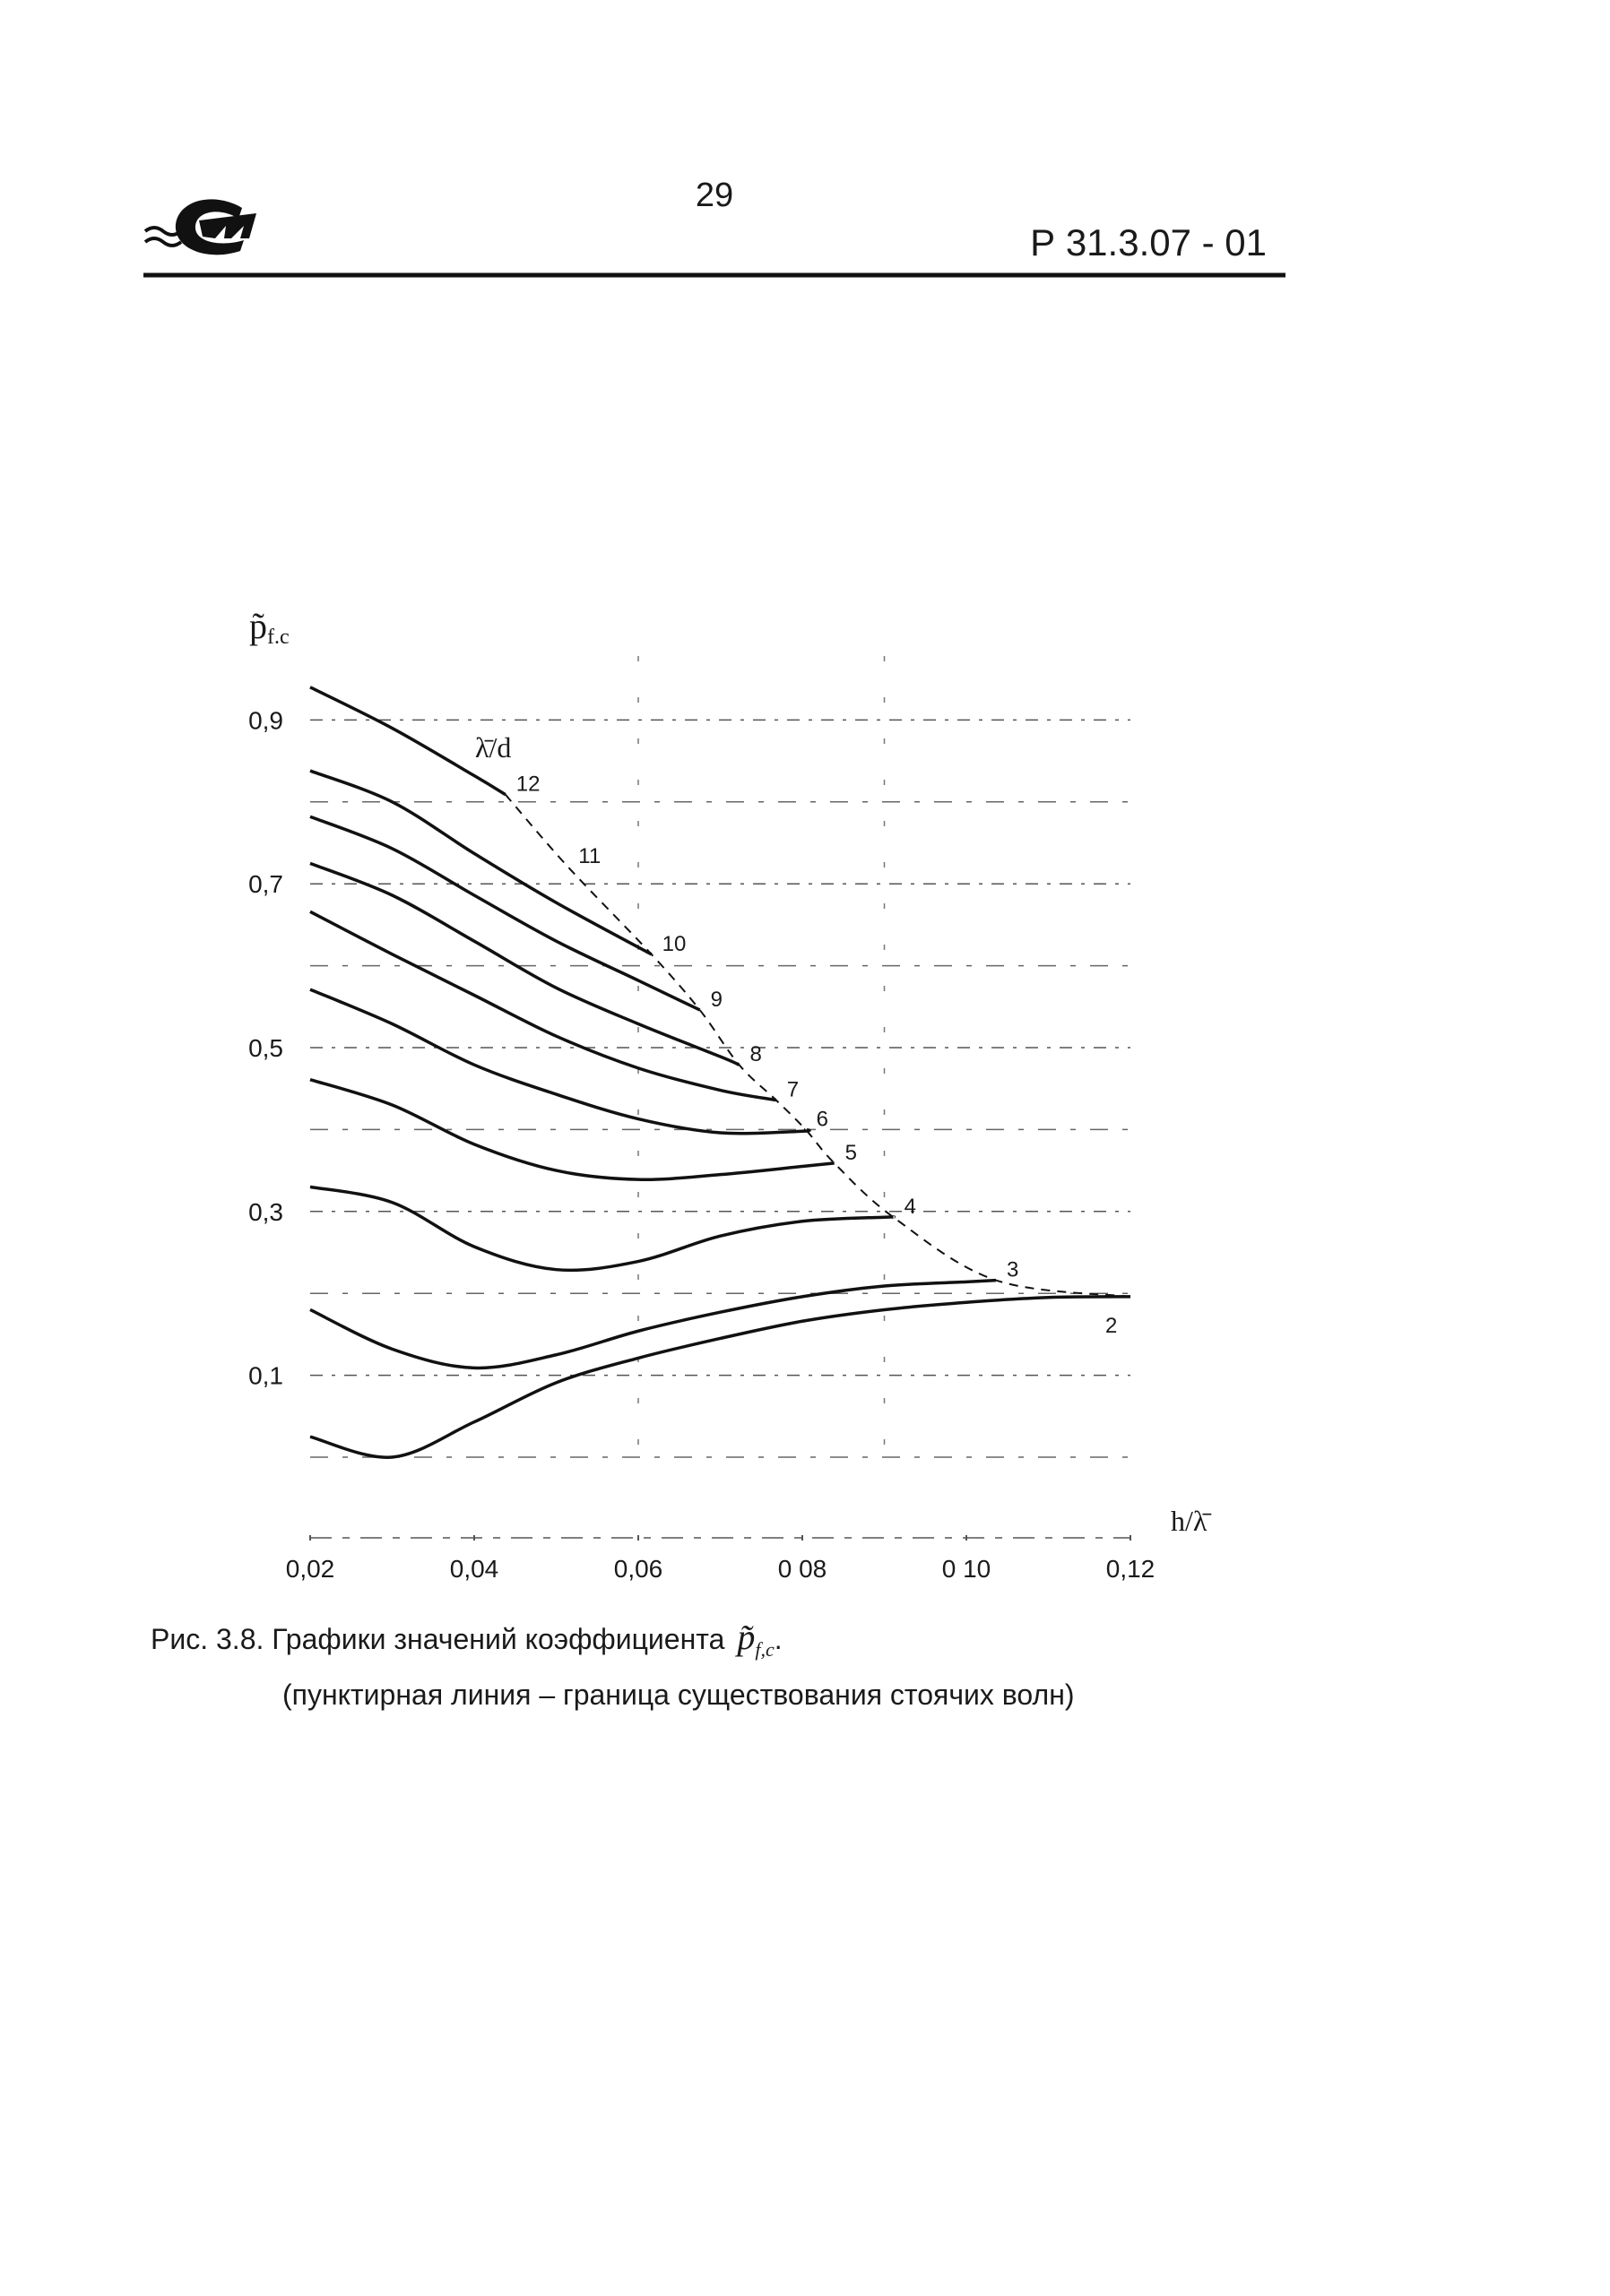 This screenshot has height=2296, width=1610. I want to click on curve-label: 7, so click(793, 1089).